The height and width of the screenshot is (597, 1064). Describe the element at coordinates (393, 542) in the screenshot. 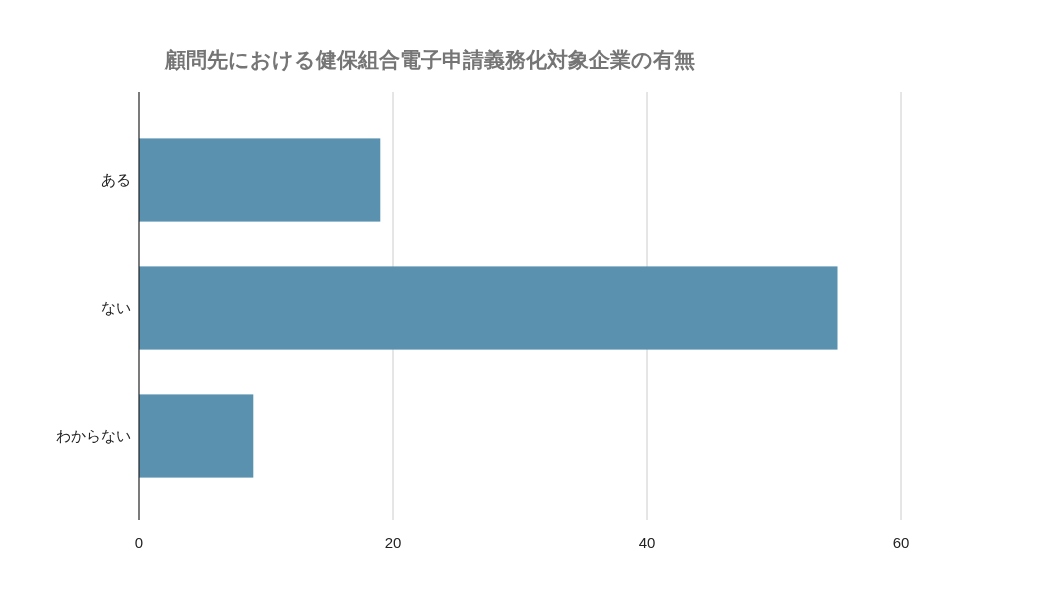

I see `x-tick-label: 20` at that location.